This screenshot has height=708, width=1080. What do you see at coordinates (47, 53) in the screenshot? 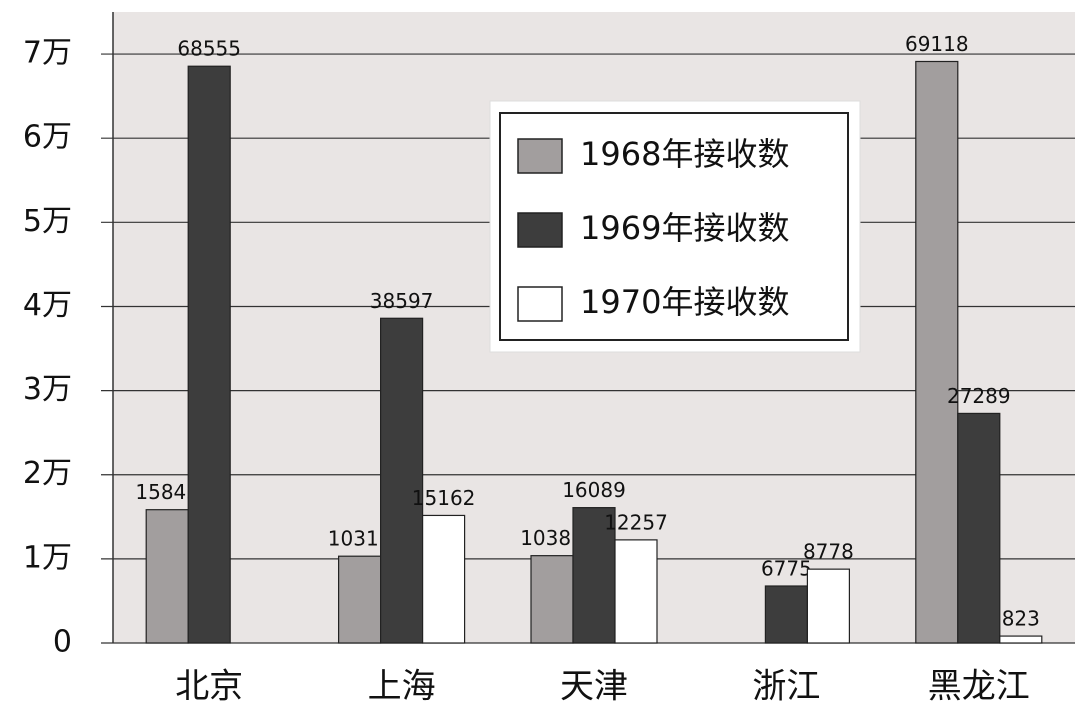
I see `y-tick-label: 7万` at bounding box center [47, 53].